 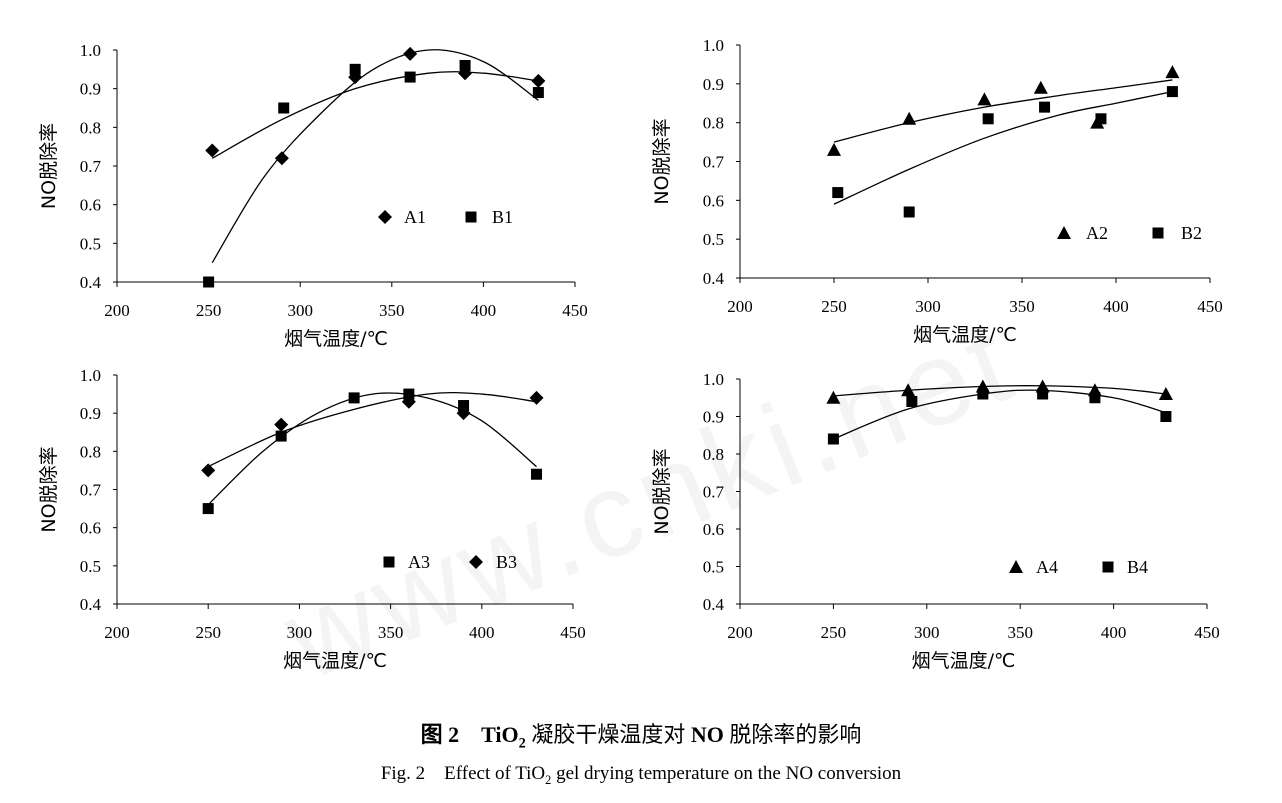 What do you see at coordinates (1108, 567) in the screenshot?
I see `legend-marker-B4` at bounding box center [1108, 567].